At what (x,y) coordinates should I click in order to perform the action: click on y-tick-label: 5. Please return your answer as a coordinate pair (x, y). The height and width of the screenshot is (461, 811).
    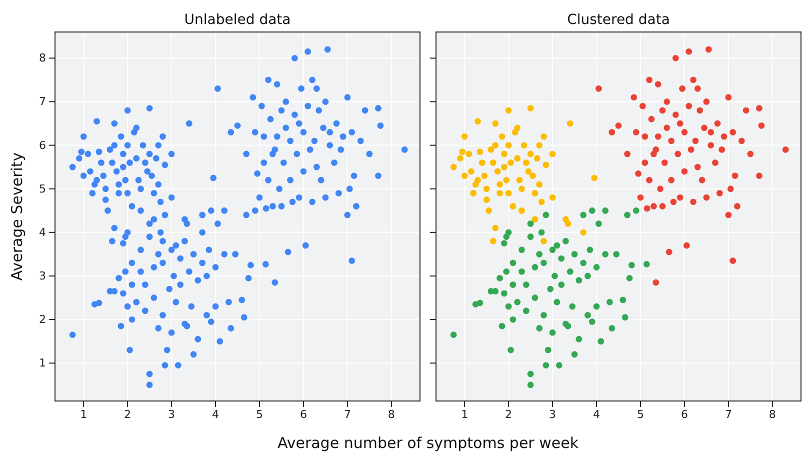
    Looking at the image, I should click on (42, 189).